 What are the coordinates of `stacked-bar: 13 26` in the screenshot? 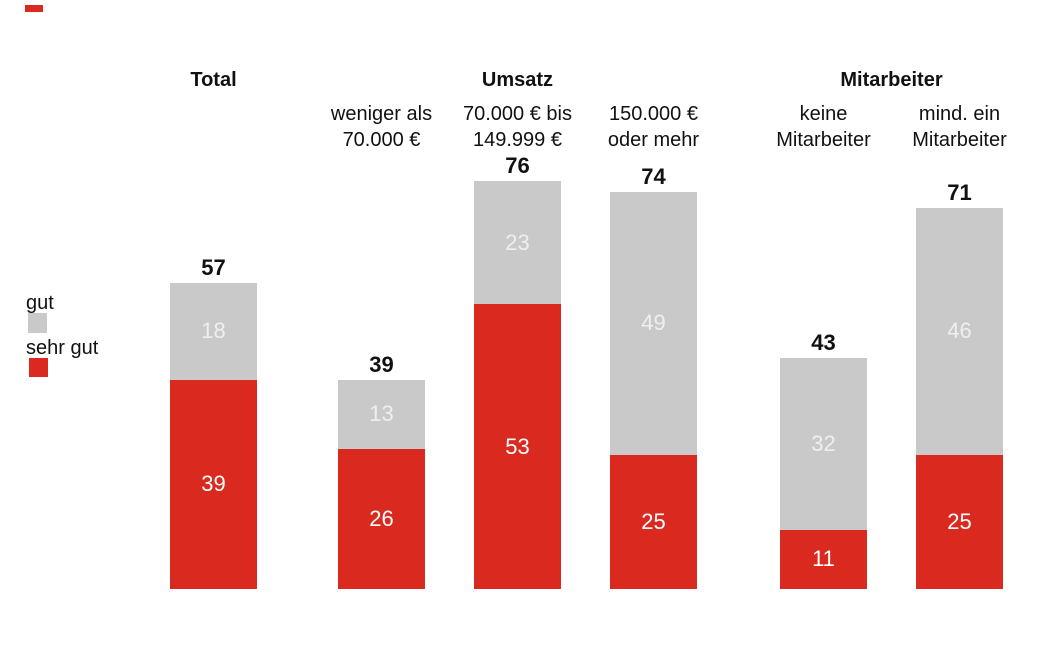 It's located at (381, 484).